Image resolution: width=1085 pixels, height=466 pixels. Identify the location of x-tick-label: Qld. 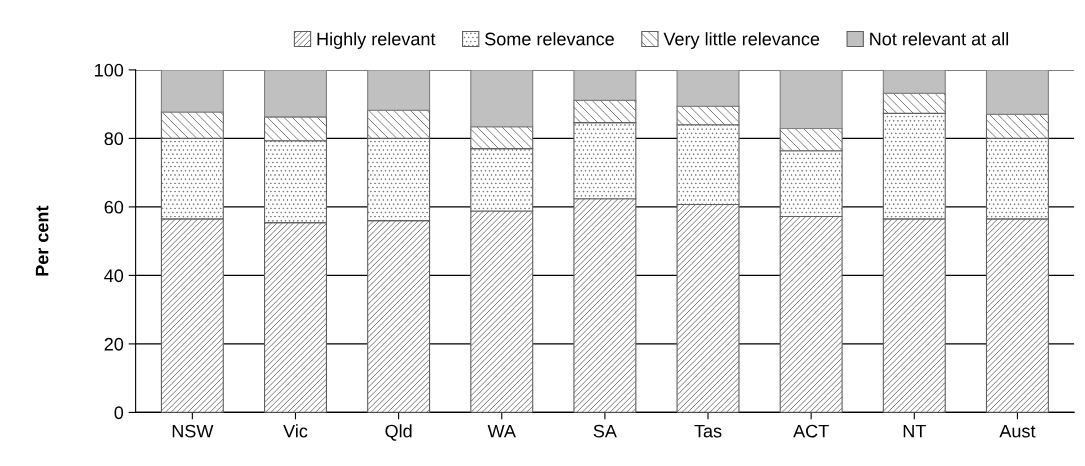
(398, 432).